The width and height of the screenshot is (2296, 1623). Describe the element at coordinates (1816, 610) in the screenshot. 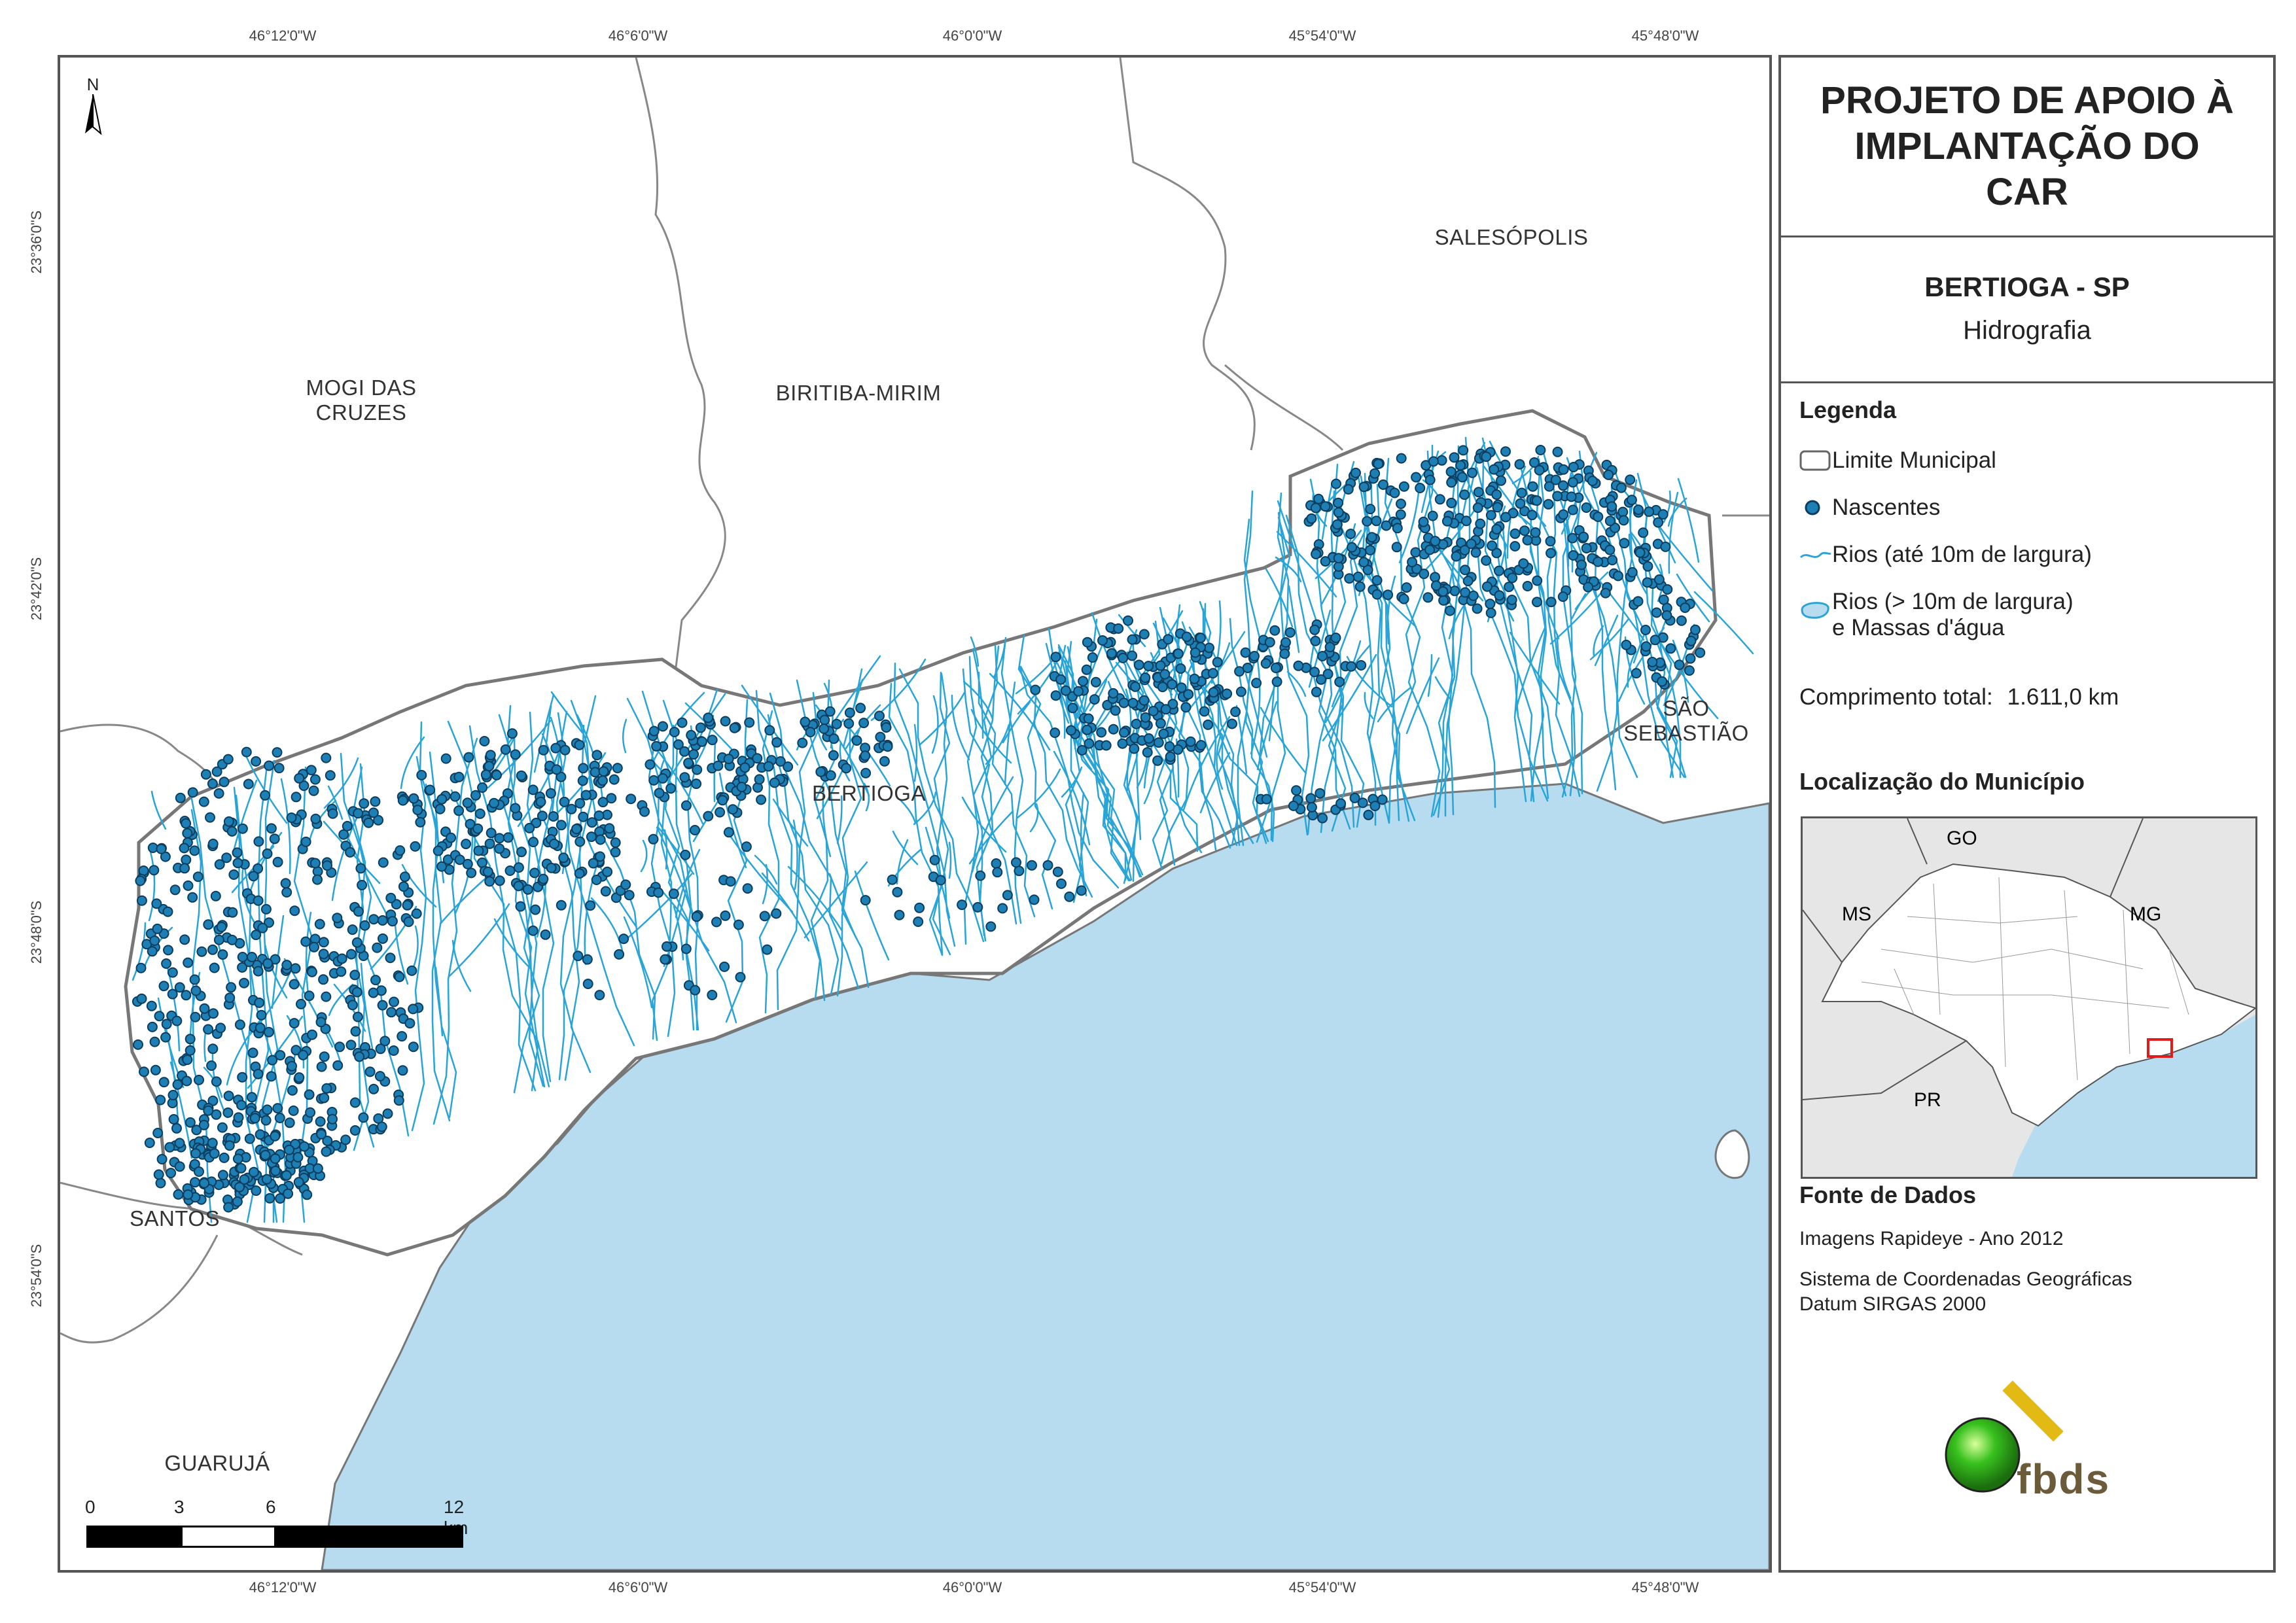

I see `water-body-icon` at that location.